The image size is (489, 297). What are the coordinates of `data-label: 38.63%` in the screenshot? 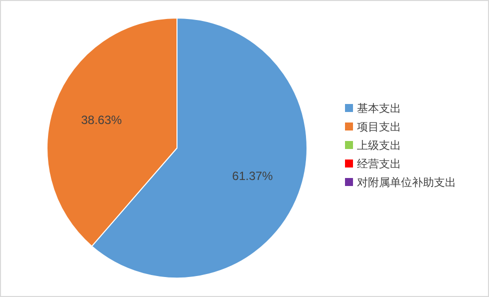 It's located at (101, 119).